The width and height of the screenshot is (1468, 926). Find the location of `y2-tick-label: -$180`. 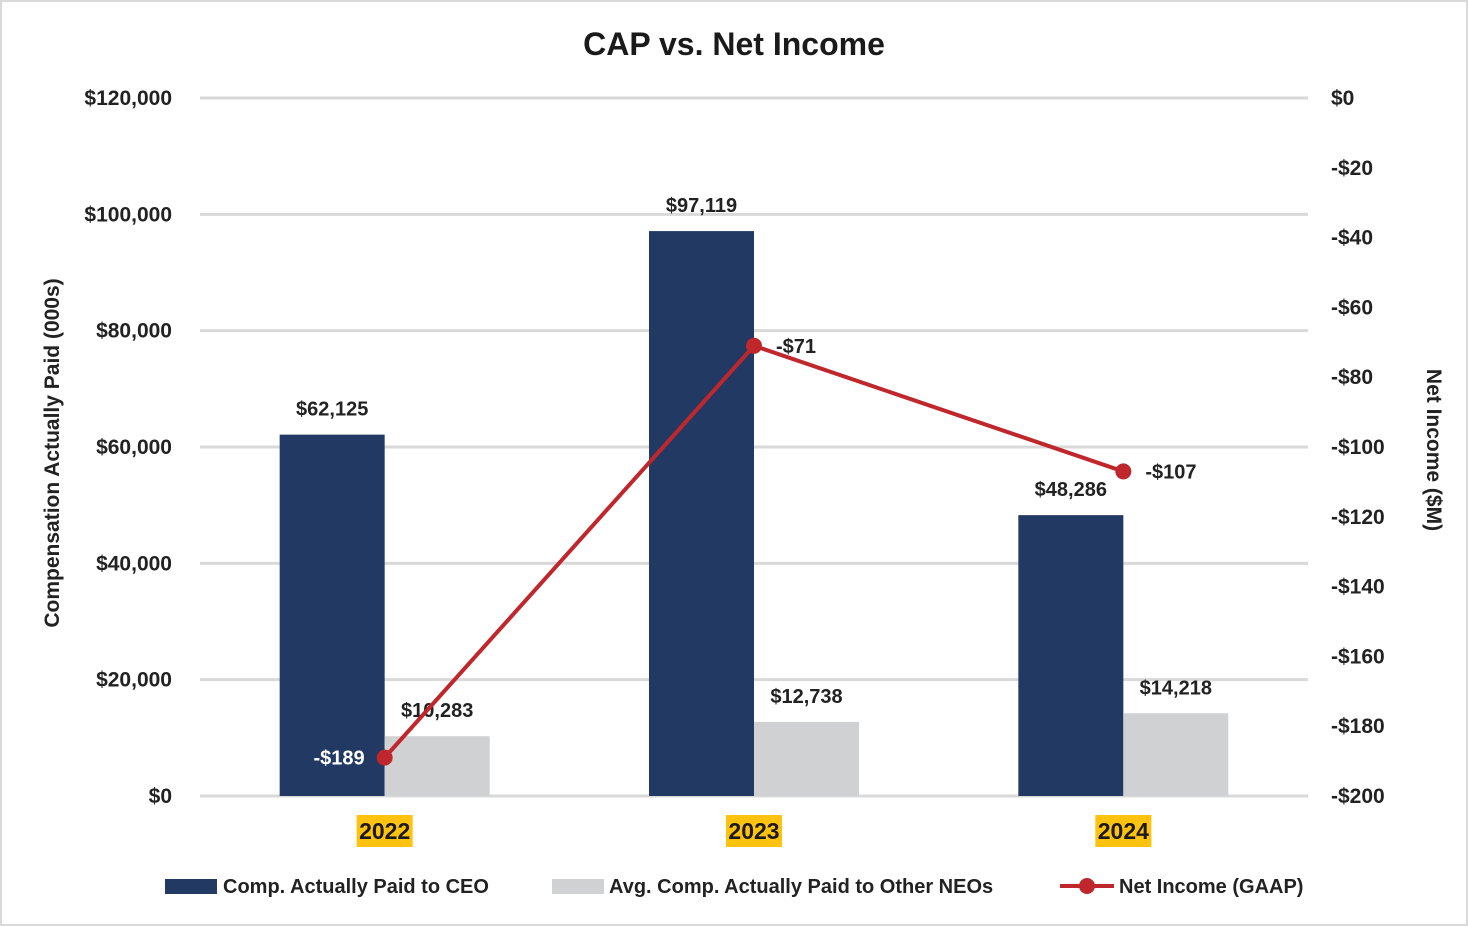

y2-tick-label: -$180 is located at coordinates (1358, 726).